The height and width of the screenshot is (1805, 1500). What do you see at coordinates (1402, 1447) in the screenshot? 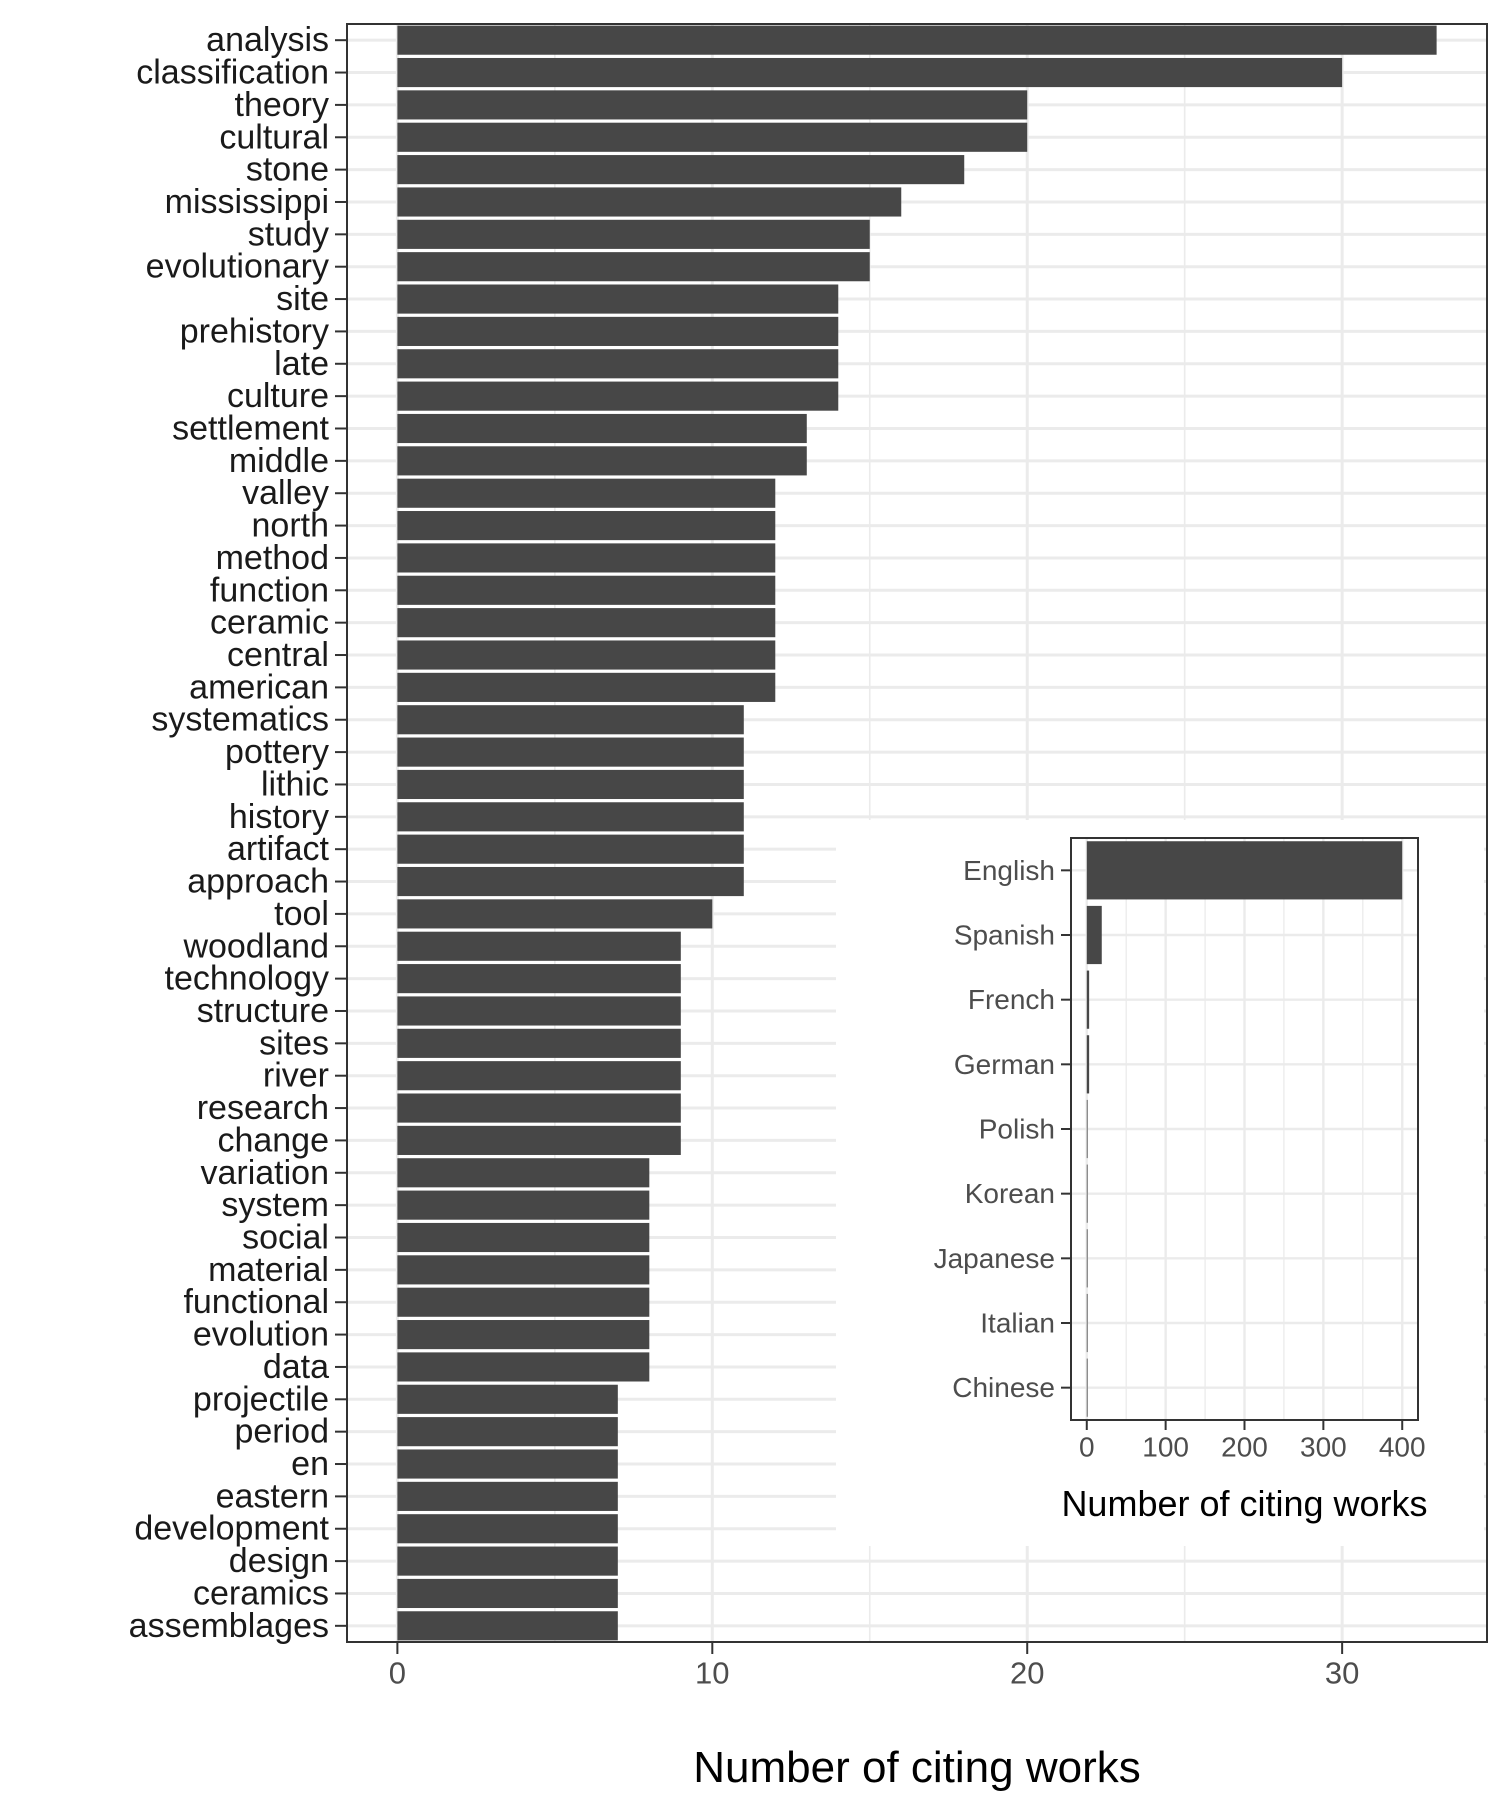
I see `x-tick-label: 400` at bounding box center [1402, 1447].